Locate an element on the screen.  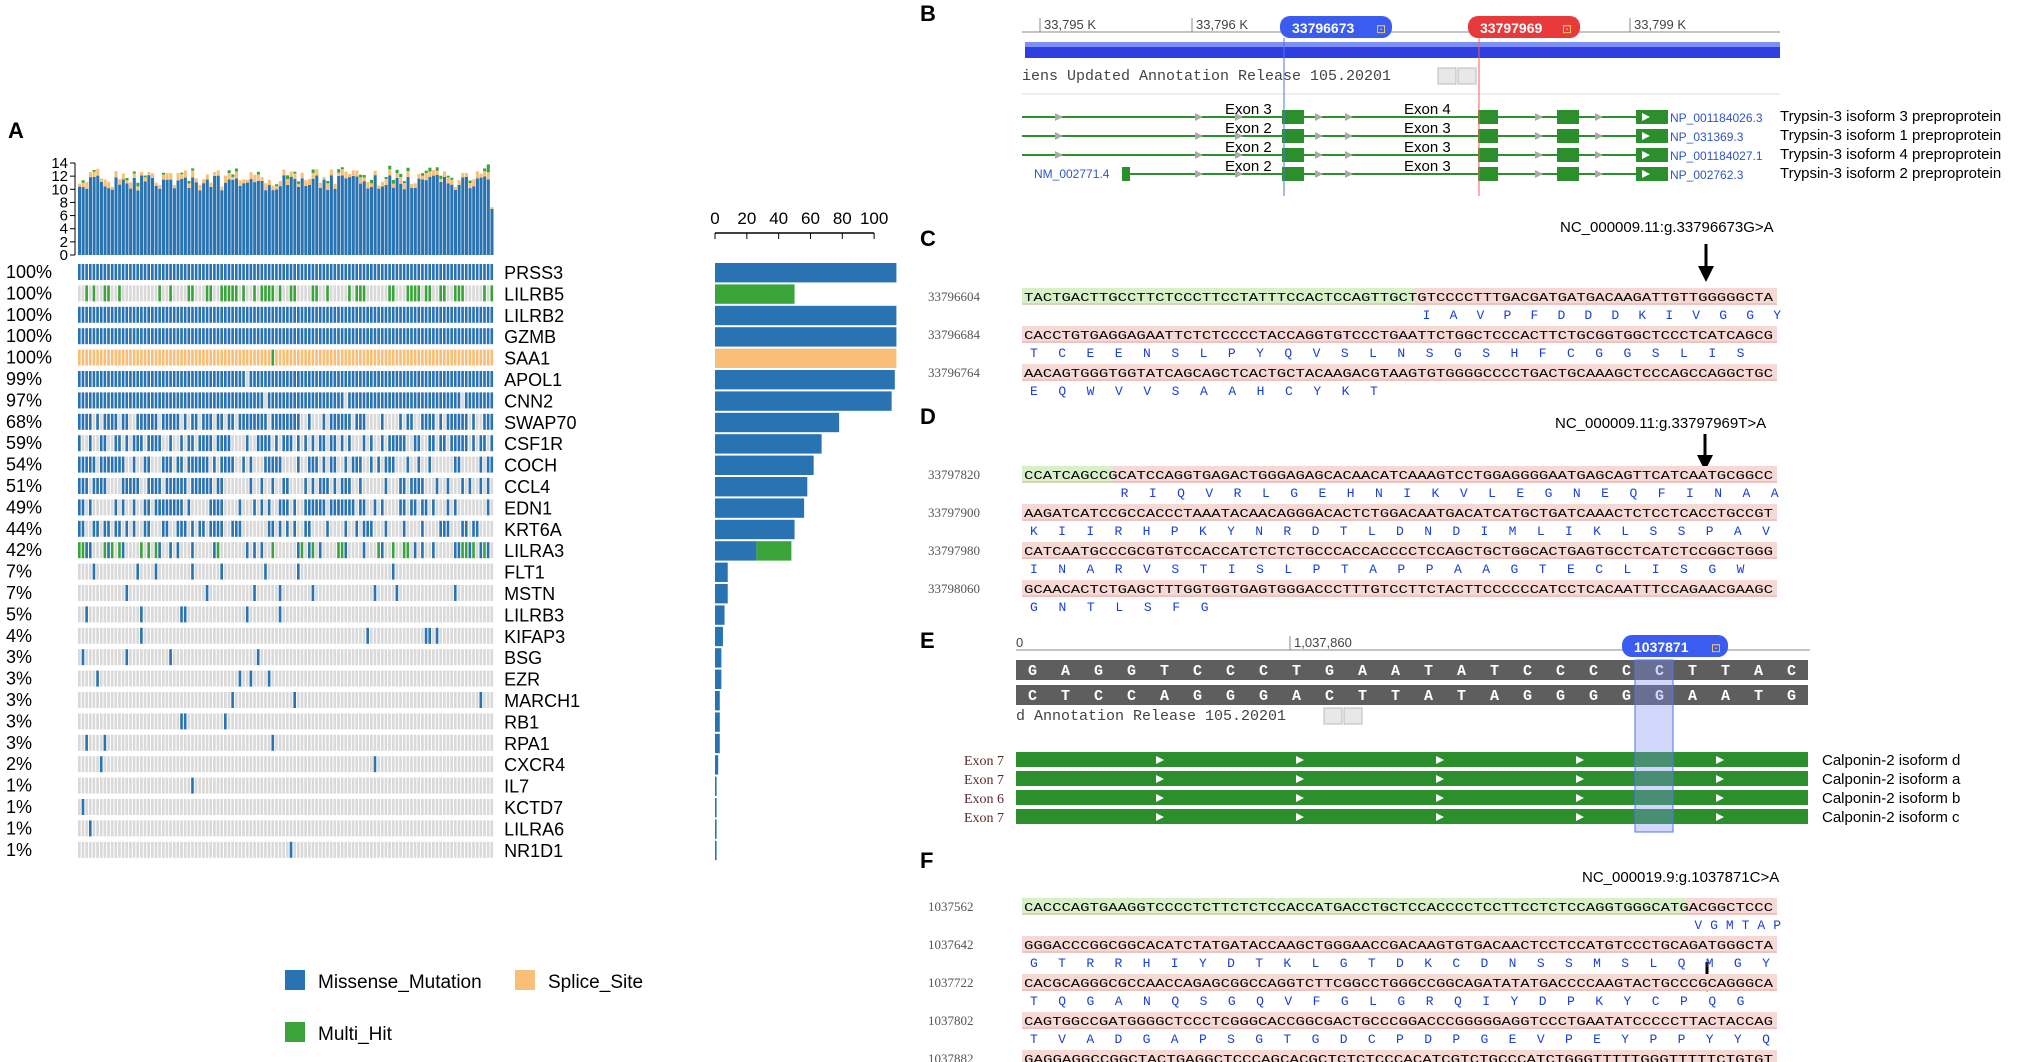
right-bar-missense is located at coordinates (721, 572).